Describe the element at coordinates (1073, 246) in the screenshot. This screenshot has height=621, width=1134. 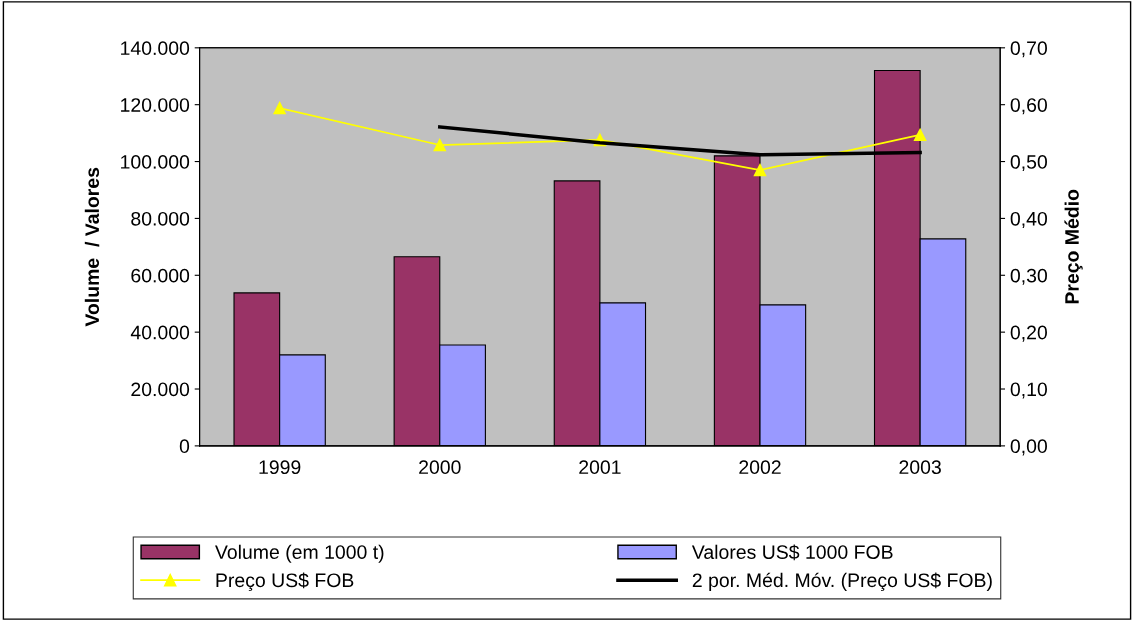
I see `y2-axis-title: Preço Médio` at that location.